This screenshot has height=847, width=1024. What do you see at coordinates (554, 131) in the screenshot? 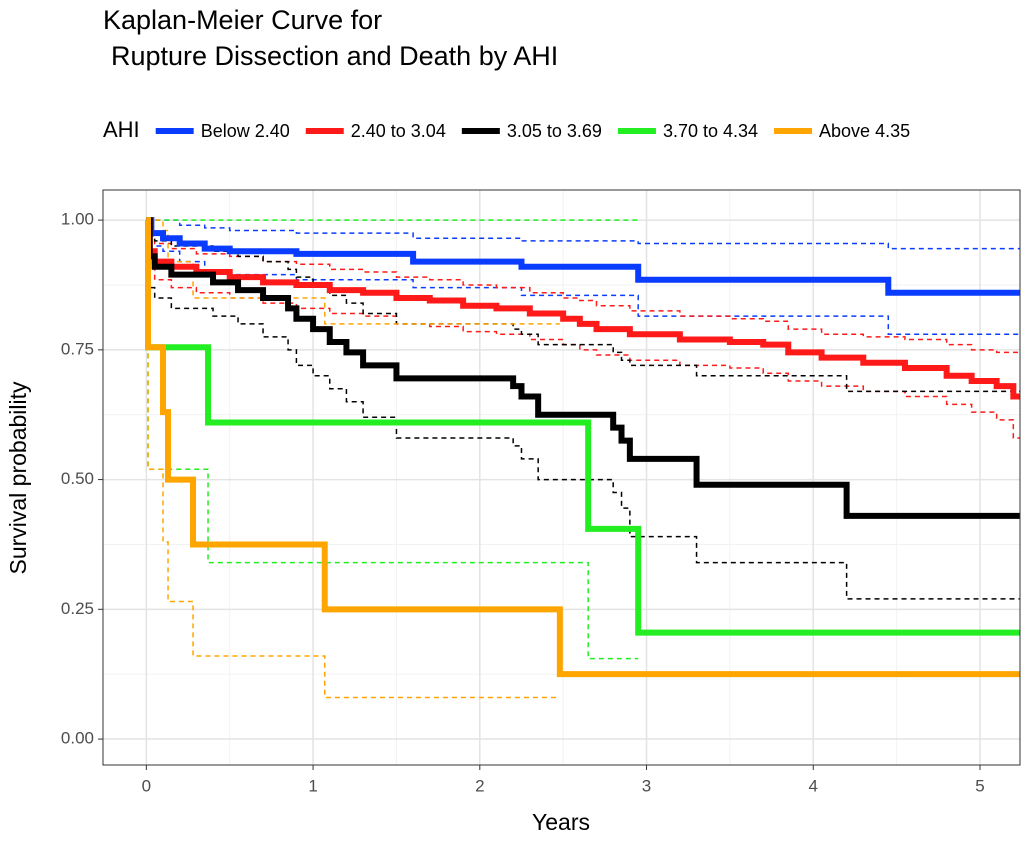
I see `legend-label: 3.05 to 3.69` at bounding box center [554, 131].